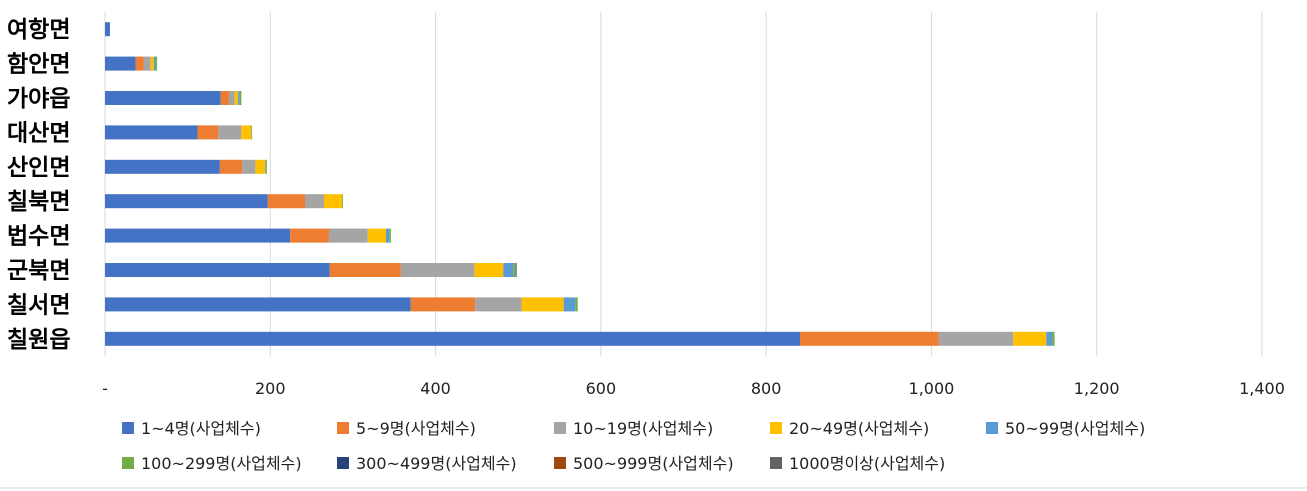 The width and height of the screenshot is (1307, 491). What do you see at coordinates (38, 133) in the screenshot?
I see `category-label: 대산면` at bounding box center [38, 133].